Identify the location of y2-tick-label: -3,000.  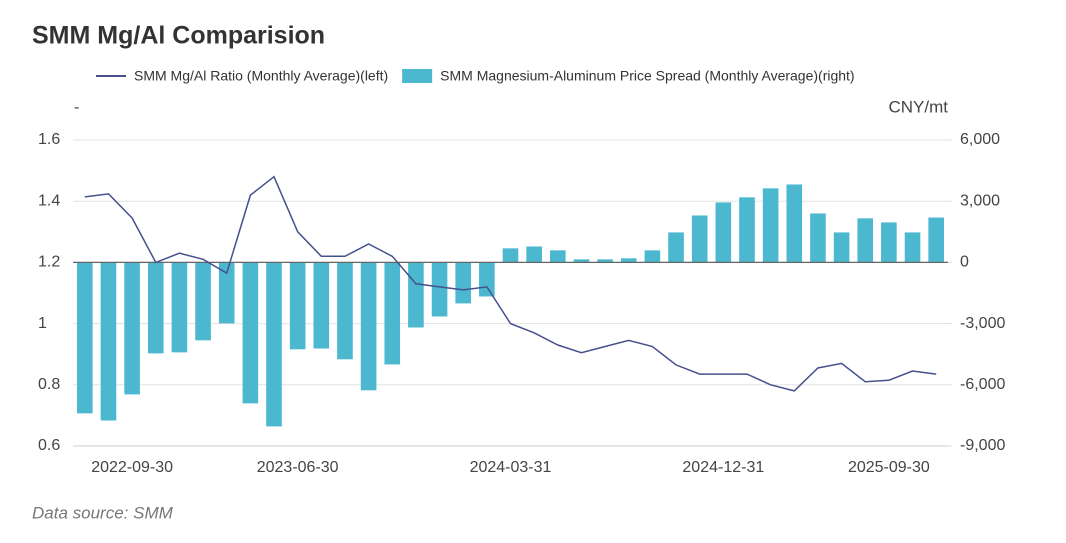
(982, 323).